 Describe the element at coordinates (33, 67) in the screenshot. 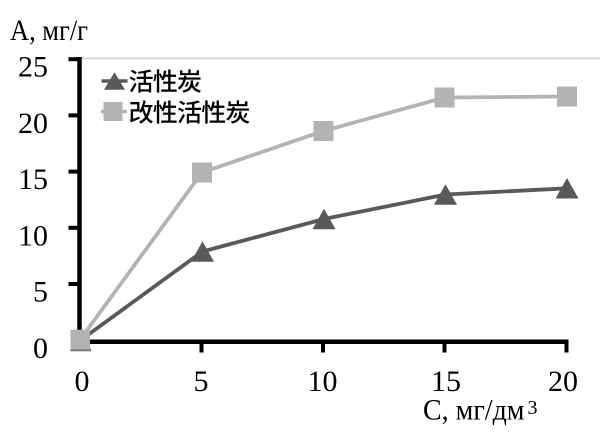

I see `svg-text: 25` at that location.